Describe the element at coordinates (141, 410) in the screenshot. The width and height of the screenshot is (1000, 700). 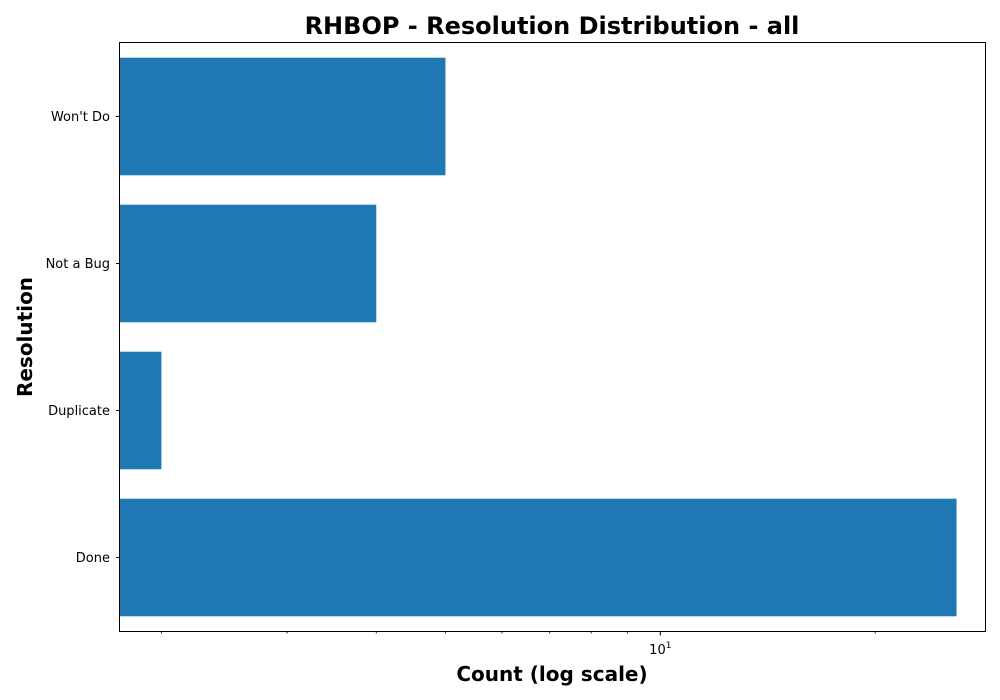
I see `bar-duplicate` at that location.